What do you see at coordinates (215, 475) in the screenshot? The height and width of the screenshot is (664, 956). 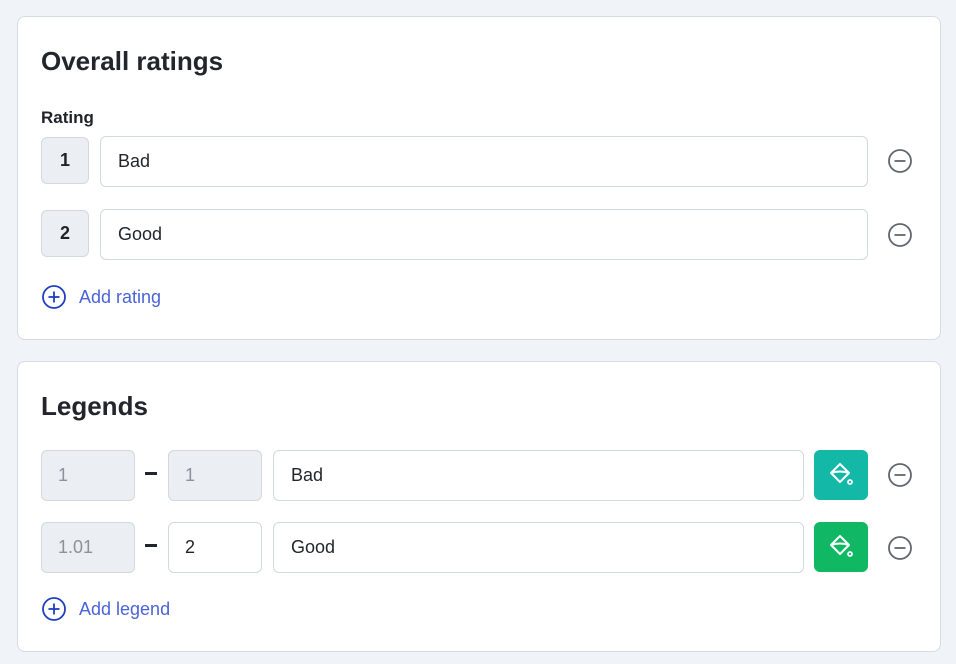 I see `legend-to-input: 1` at bounding box center [215, 475].